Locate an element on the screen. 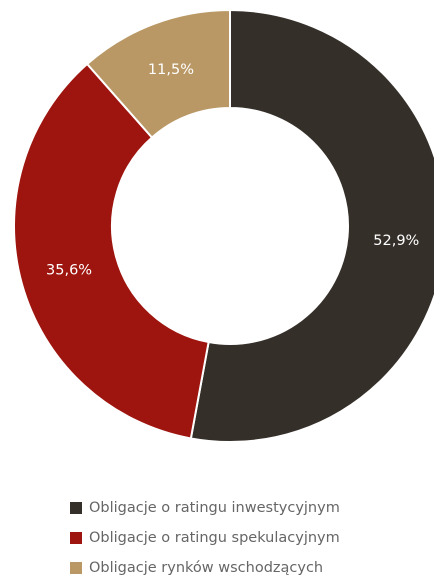 The height and width of the screenshot is (583, 434). legend-item-investment-grade: Obligacje o ratingu inwestycyjnym is located at coordinates (205, 508).